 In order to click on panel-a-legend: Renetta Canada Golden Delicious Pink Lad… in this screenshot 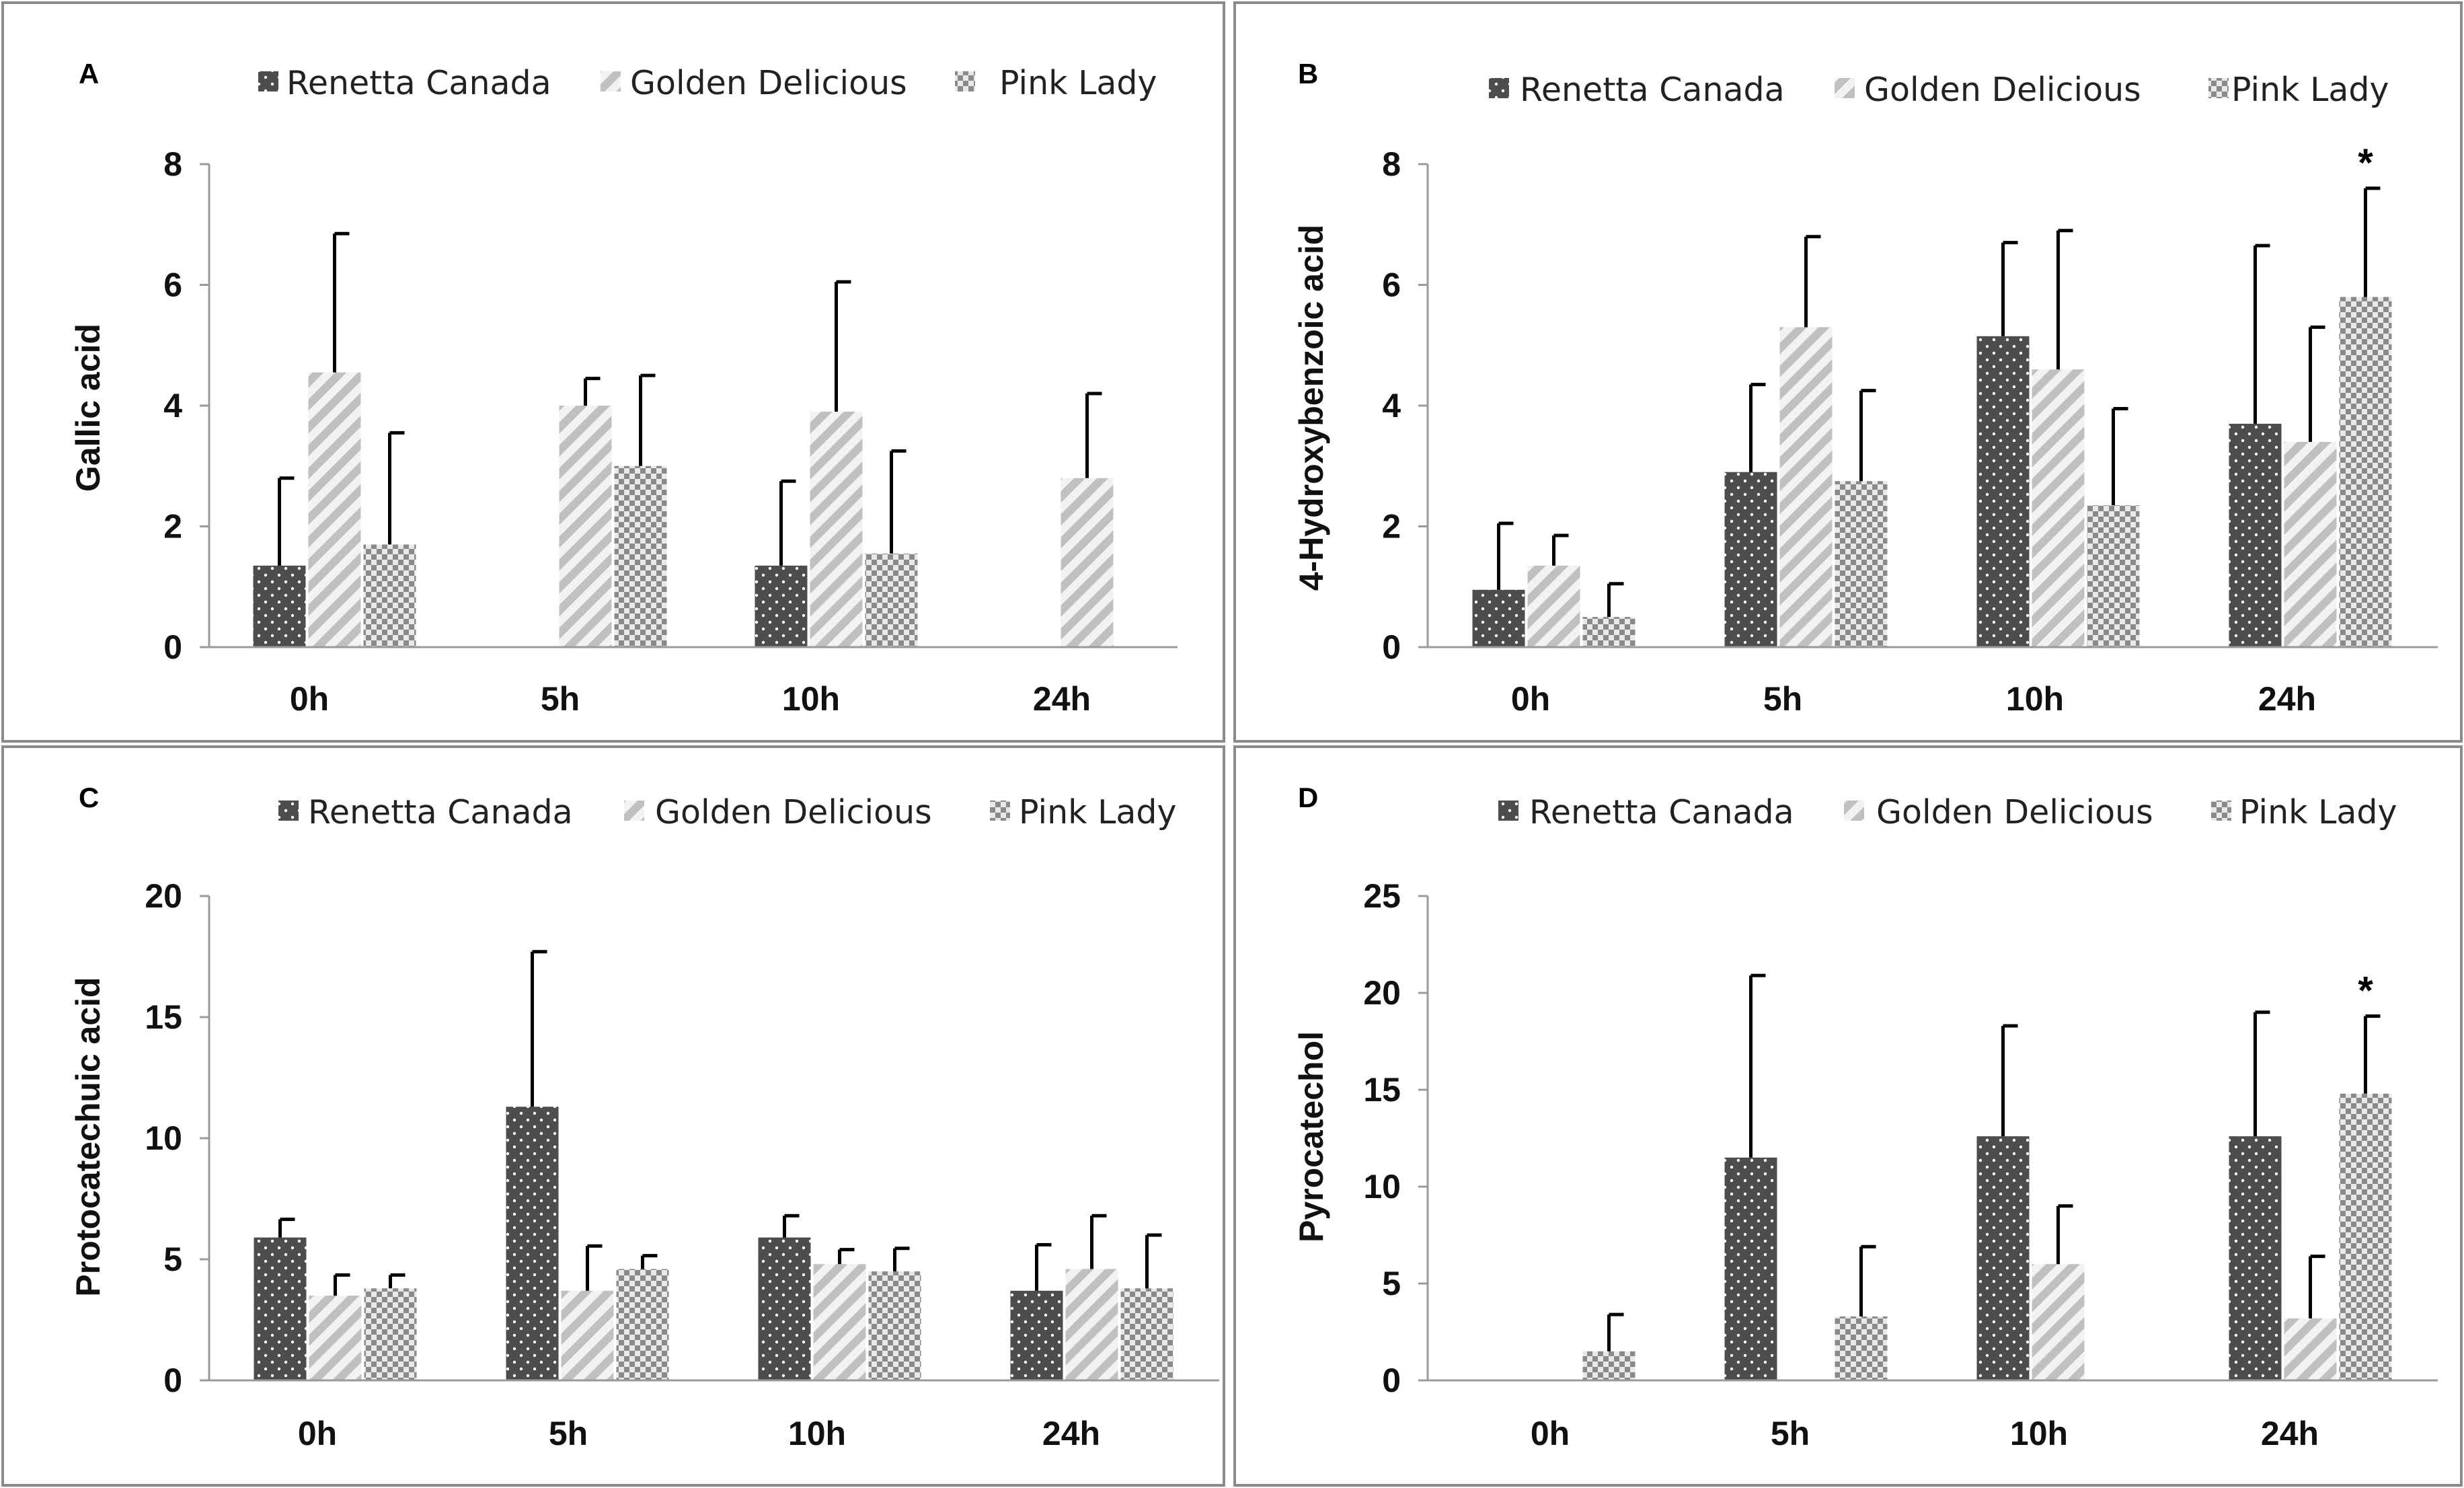, I will do `click(708, 83)`.